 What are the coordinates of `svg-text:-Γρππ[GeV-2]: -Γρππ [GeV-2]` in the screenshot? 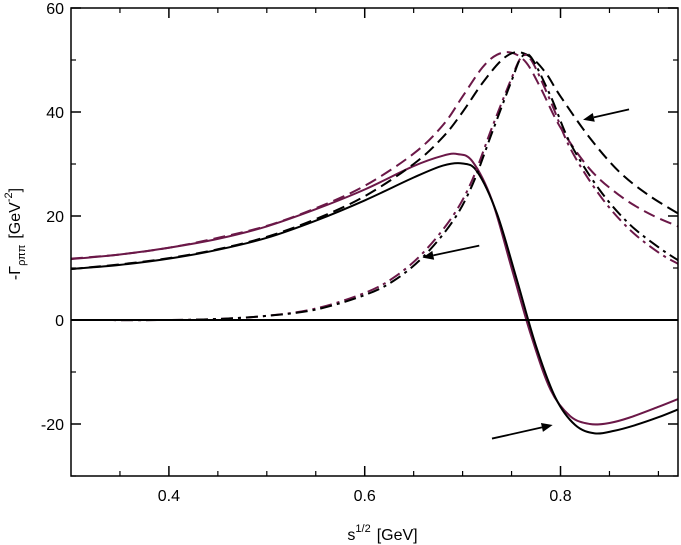 It's located at (15, 234).